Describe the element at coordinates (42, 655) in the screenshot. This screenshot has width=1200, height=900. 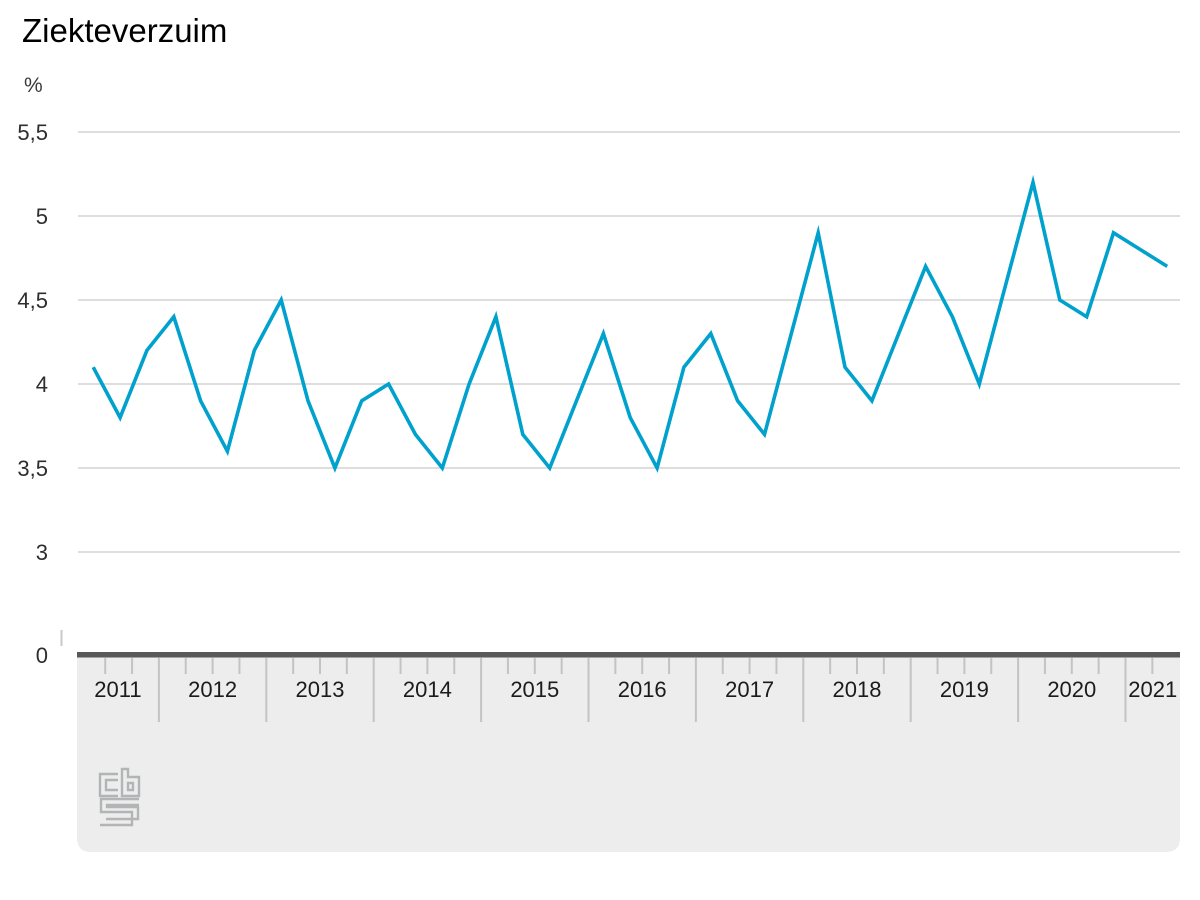
I see `y-tick-label: 0` at that location.